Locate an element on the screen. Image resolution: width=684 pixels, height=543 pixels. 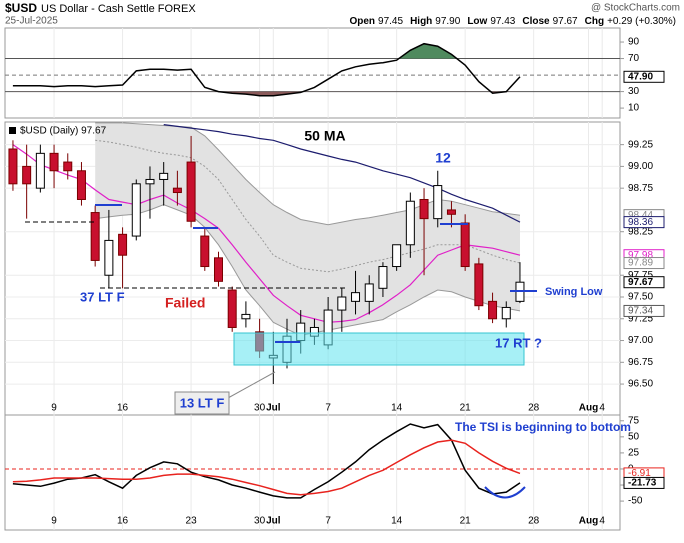
y-tick-label: 90 is located at coordinates (634, 42).